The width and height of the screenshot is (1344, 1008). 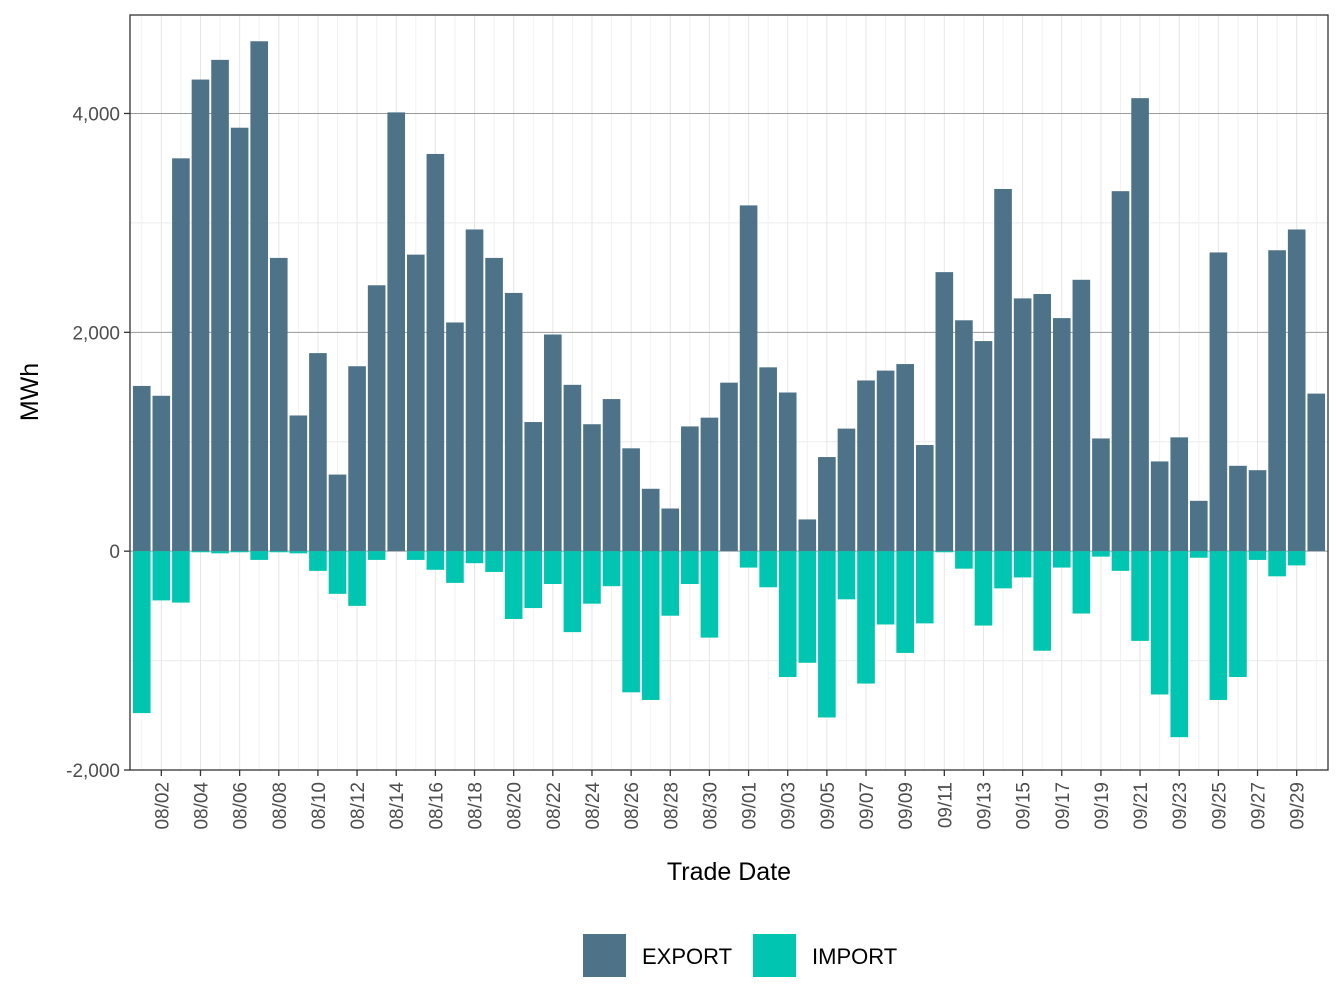 I want to click on x-tick-label: 09/09, so click(x=906, y=806).